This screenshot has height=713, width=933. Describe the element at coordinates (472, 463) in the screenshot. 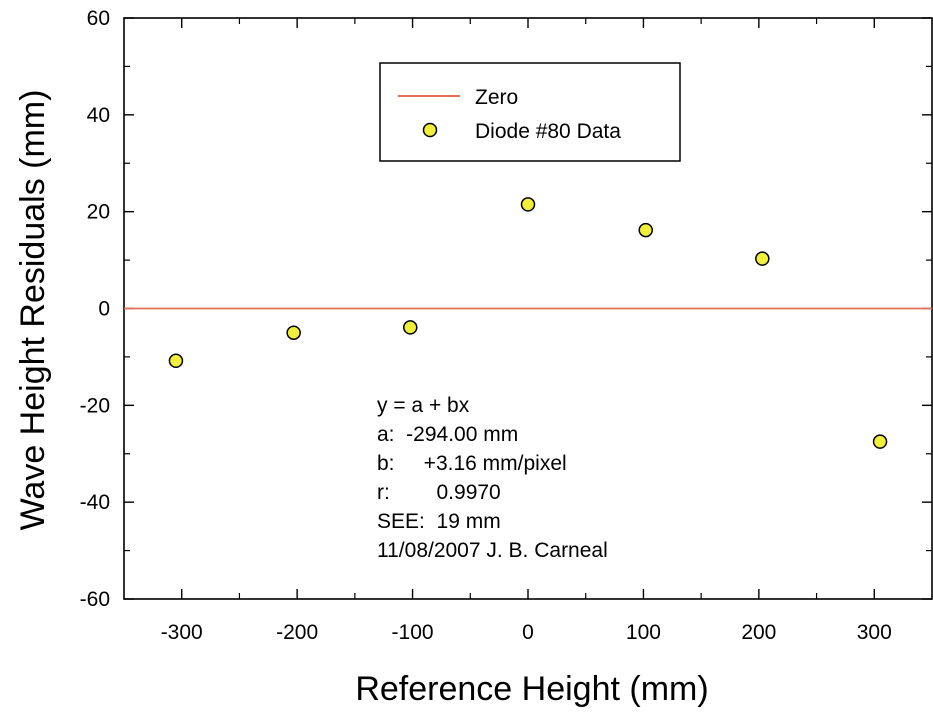

I see `annotation-coef-b: b: +3.16 mm/pixel` at that location.